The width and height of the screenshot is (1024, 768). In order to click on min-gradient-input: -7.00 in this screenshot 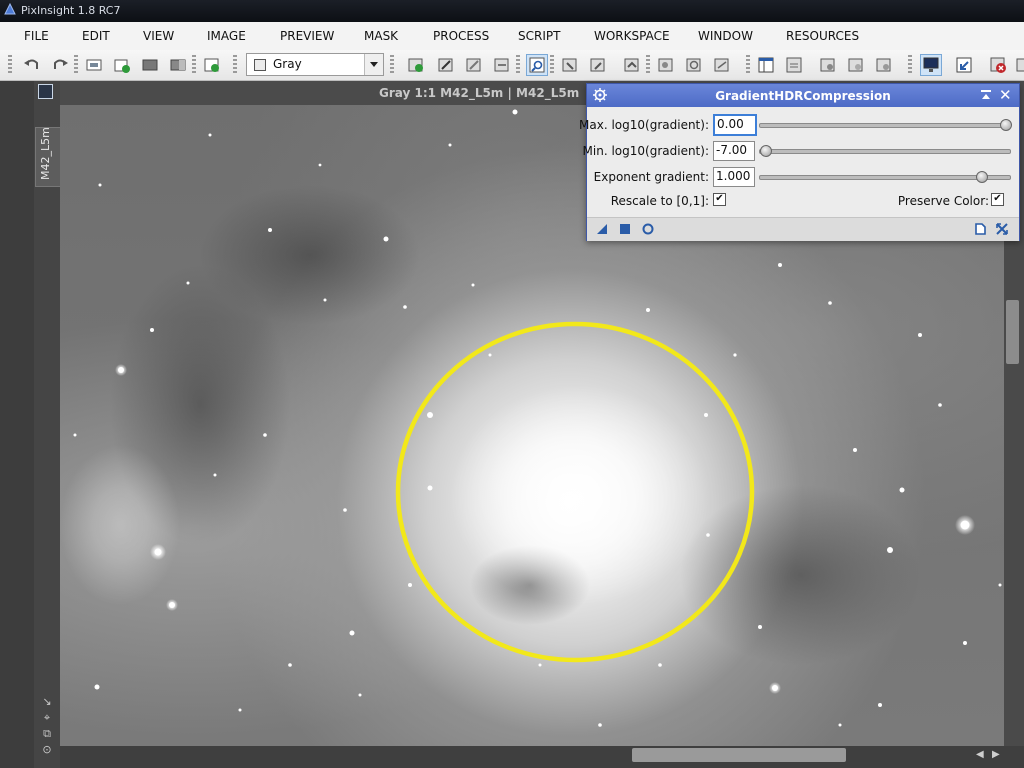, I will do `click(734, 151)`.